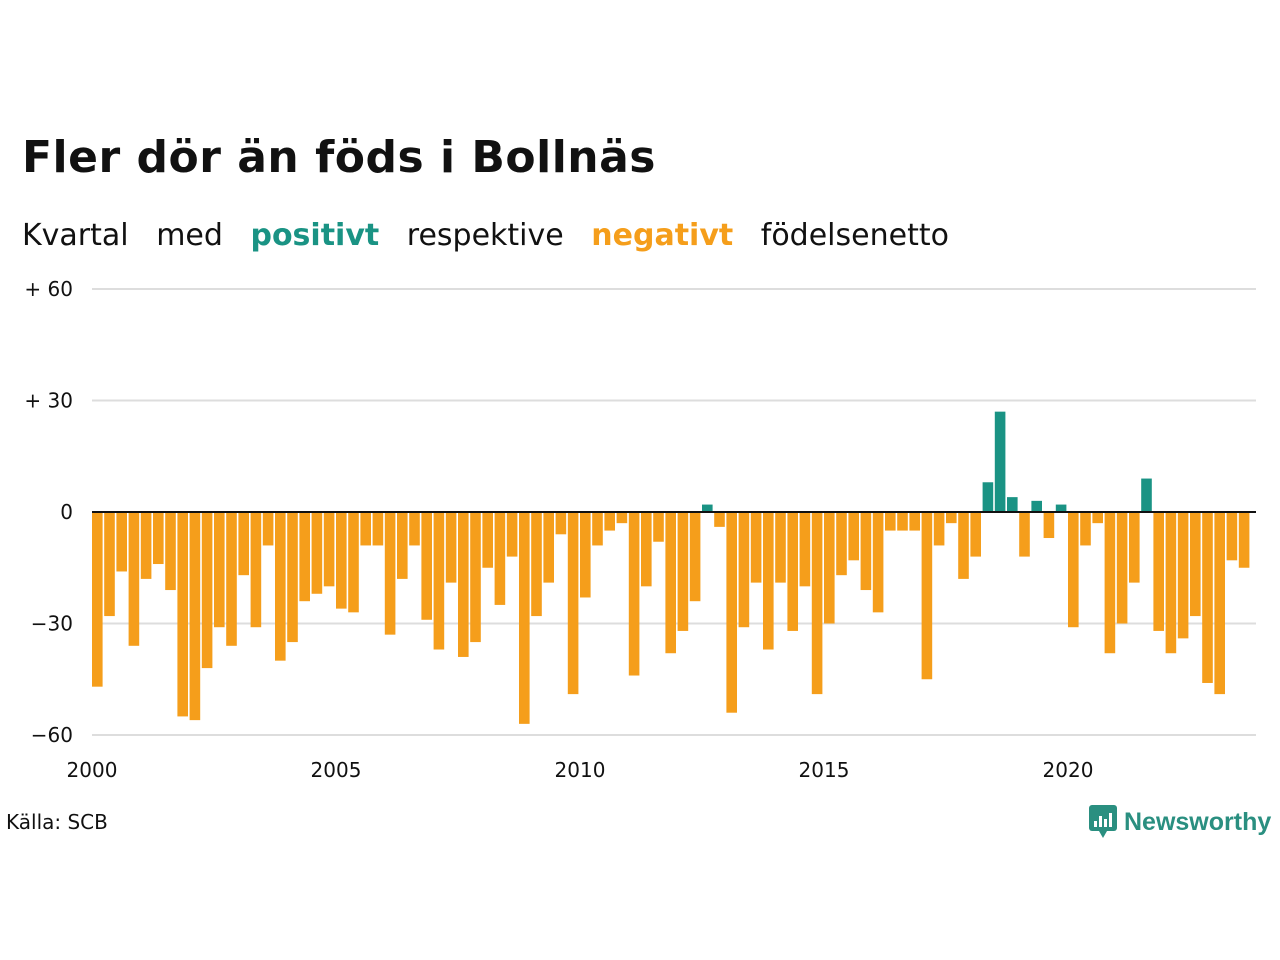 This screenshot has height=960, width=1280. Describe the element at coordinates (339, 157) in the screenshot. I see `chart-title: Fler dör än föds i Bollnäs` at that location.